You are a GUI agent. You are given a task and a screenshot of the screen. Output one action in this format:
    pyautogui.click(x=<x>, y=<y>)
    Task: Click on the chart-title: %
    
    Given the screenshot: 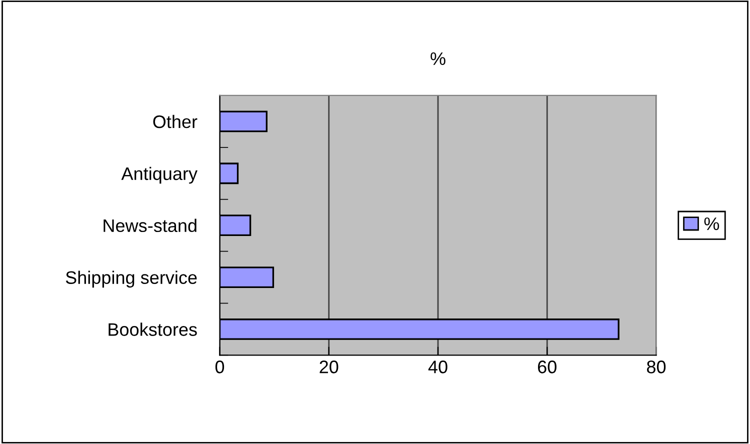 What is the action you would take?
    pyautogui.click(x=438, y=59)
    